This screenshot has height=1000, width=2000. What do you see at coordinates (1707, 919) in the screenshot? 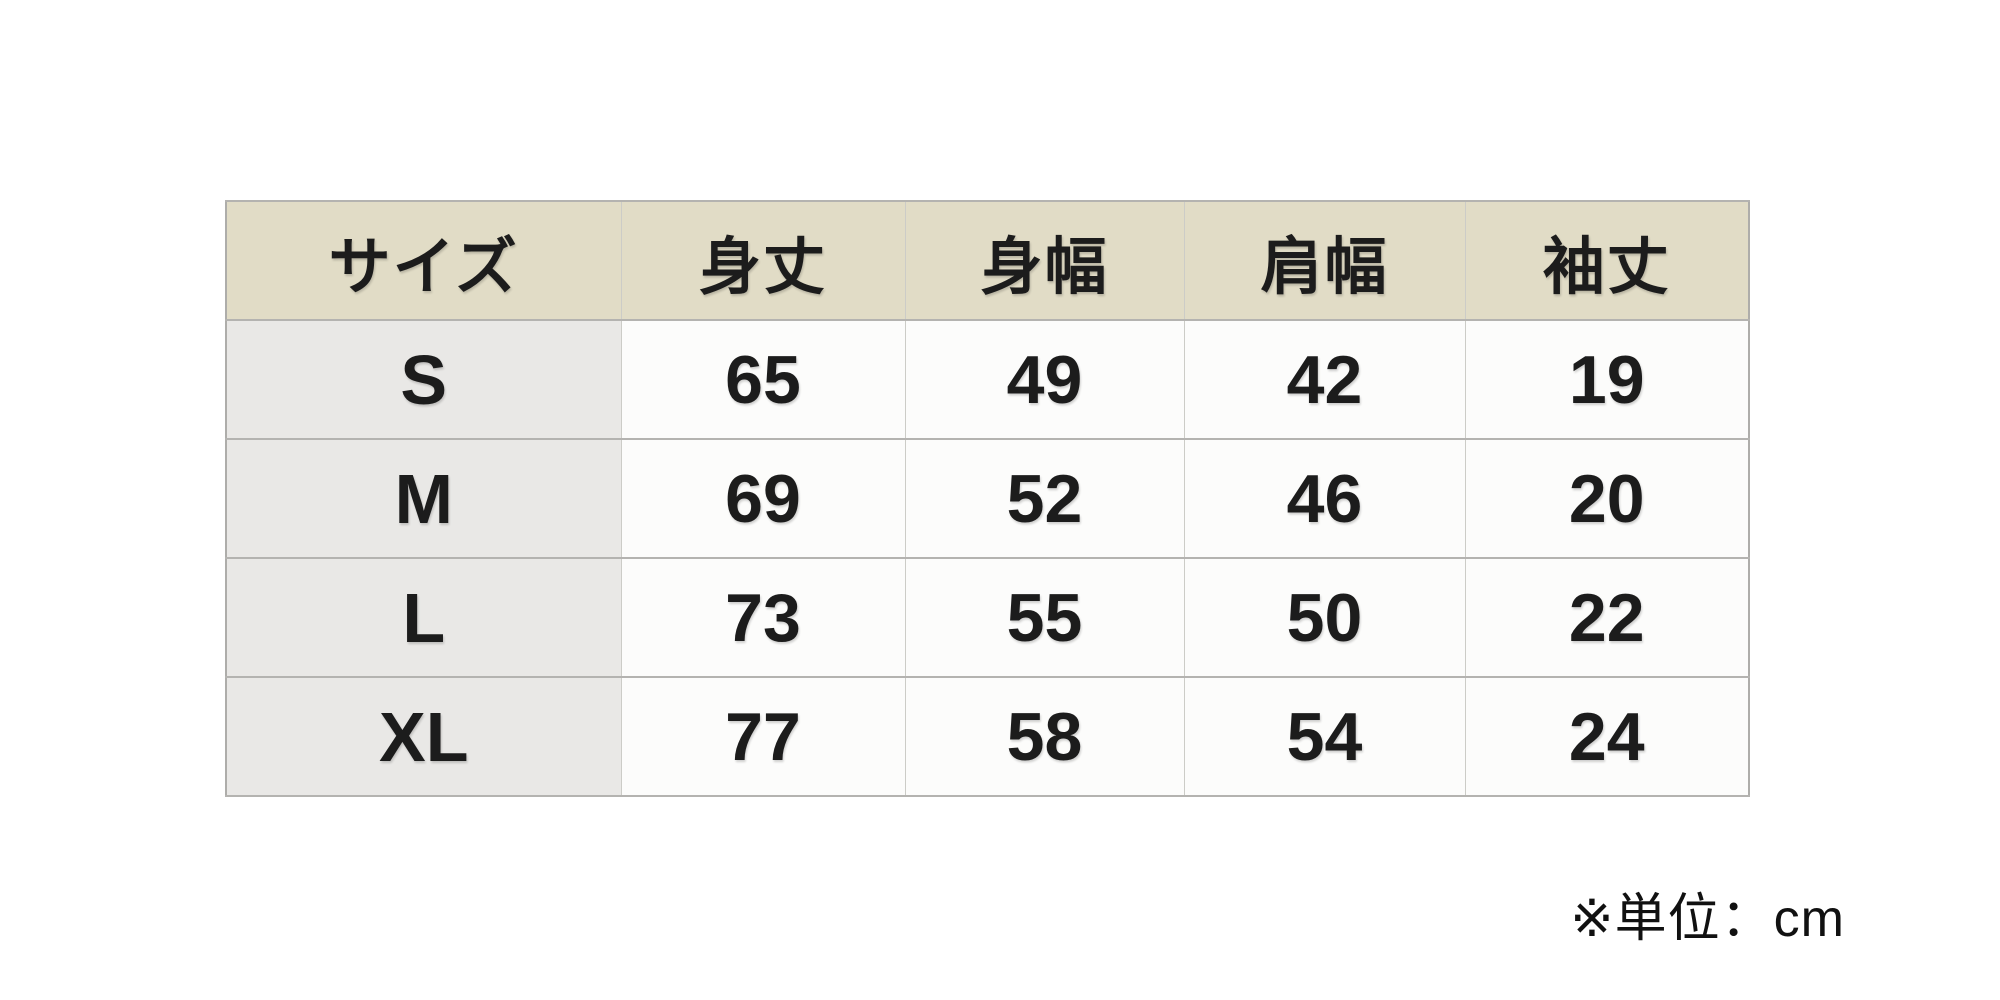
I see `unit-note: ※単位：cm` at bounding box center [1707, 919].